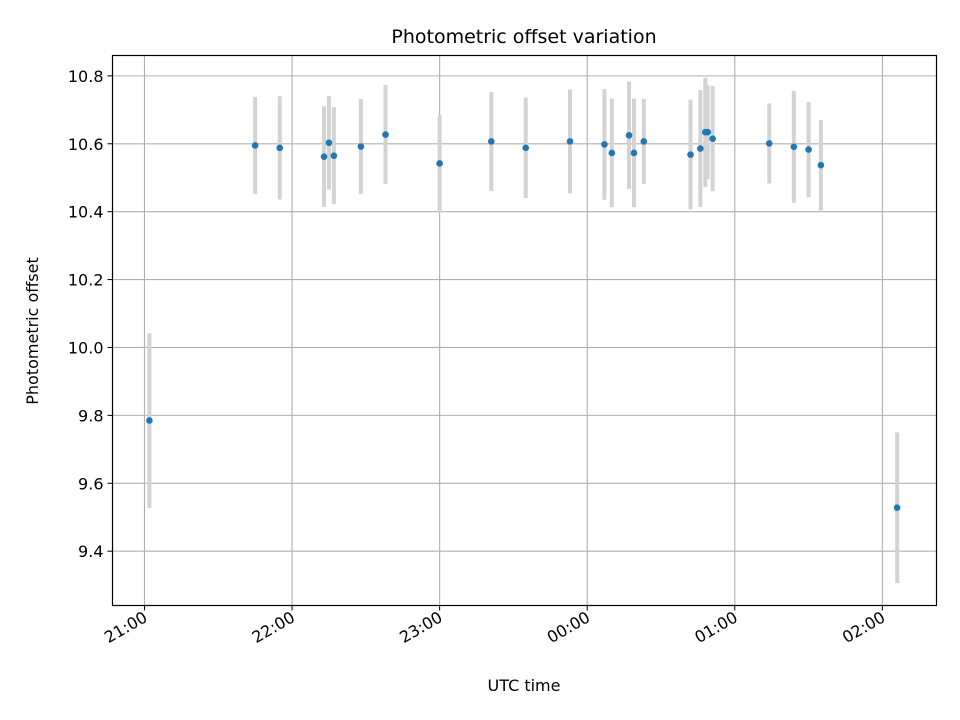 This screenshot has width=960, height=720. I want to click on y-tick-label: 10.0, so click(86, 347).